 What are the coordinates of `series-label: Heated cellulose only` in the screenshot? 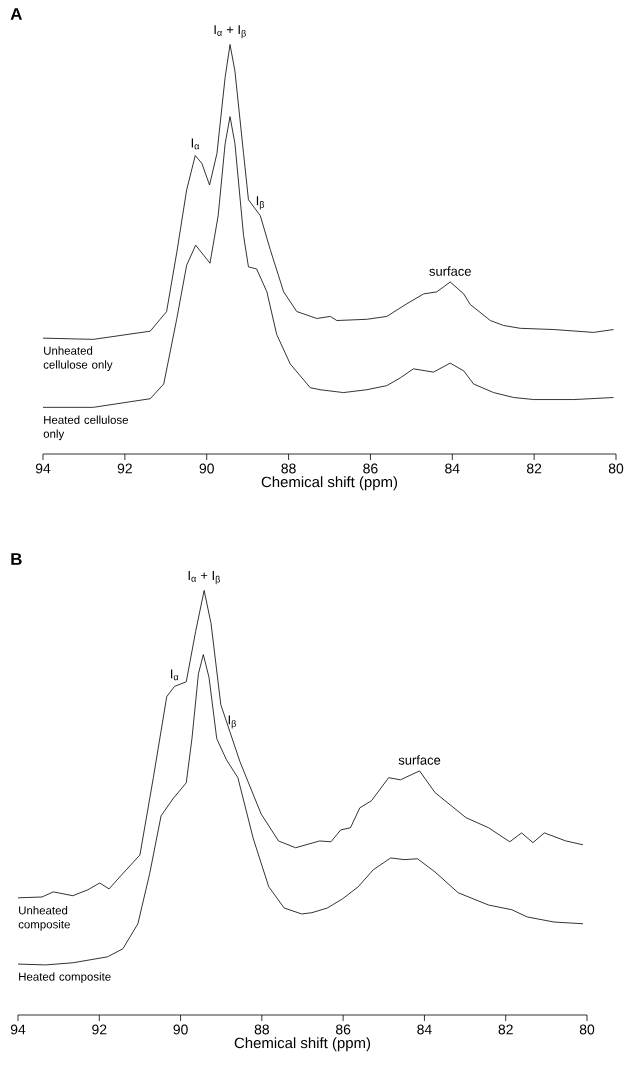 It's located at (85, 428).